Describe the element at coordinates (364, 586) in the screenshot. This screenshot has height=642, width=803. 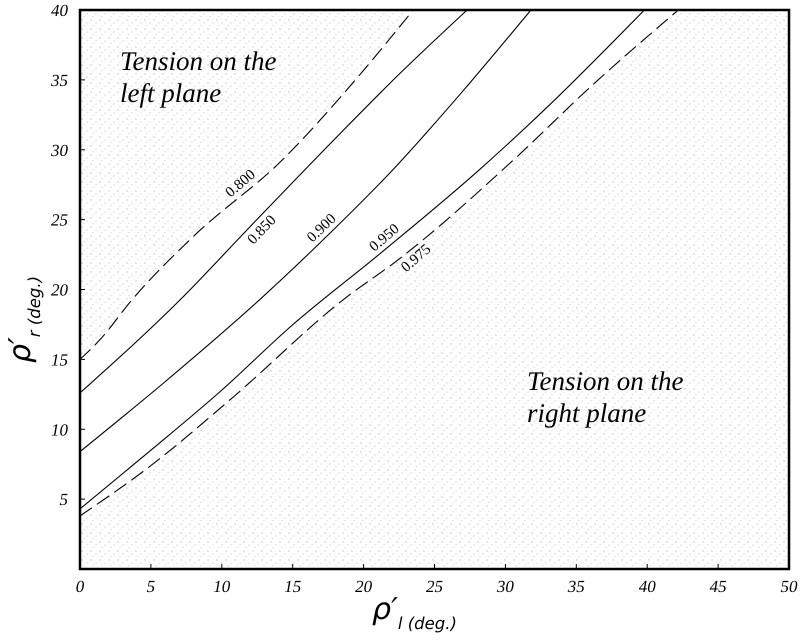
I see `x-tick-label: 20` at that location.